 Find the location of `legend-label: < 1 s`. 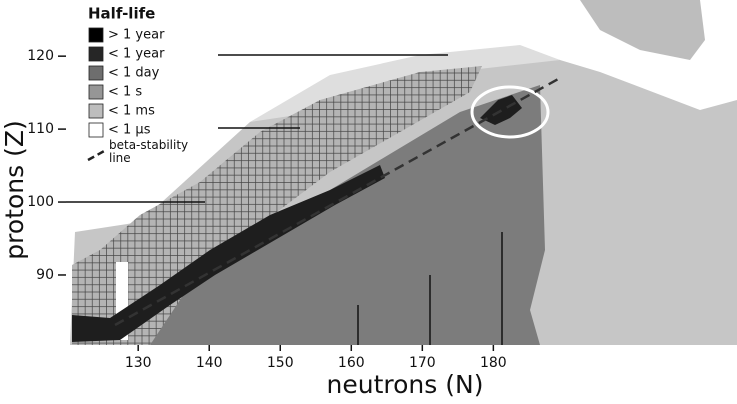

legend-label: < 1 s is located at coordinates (125, 92).